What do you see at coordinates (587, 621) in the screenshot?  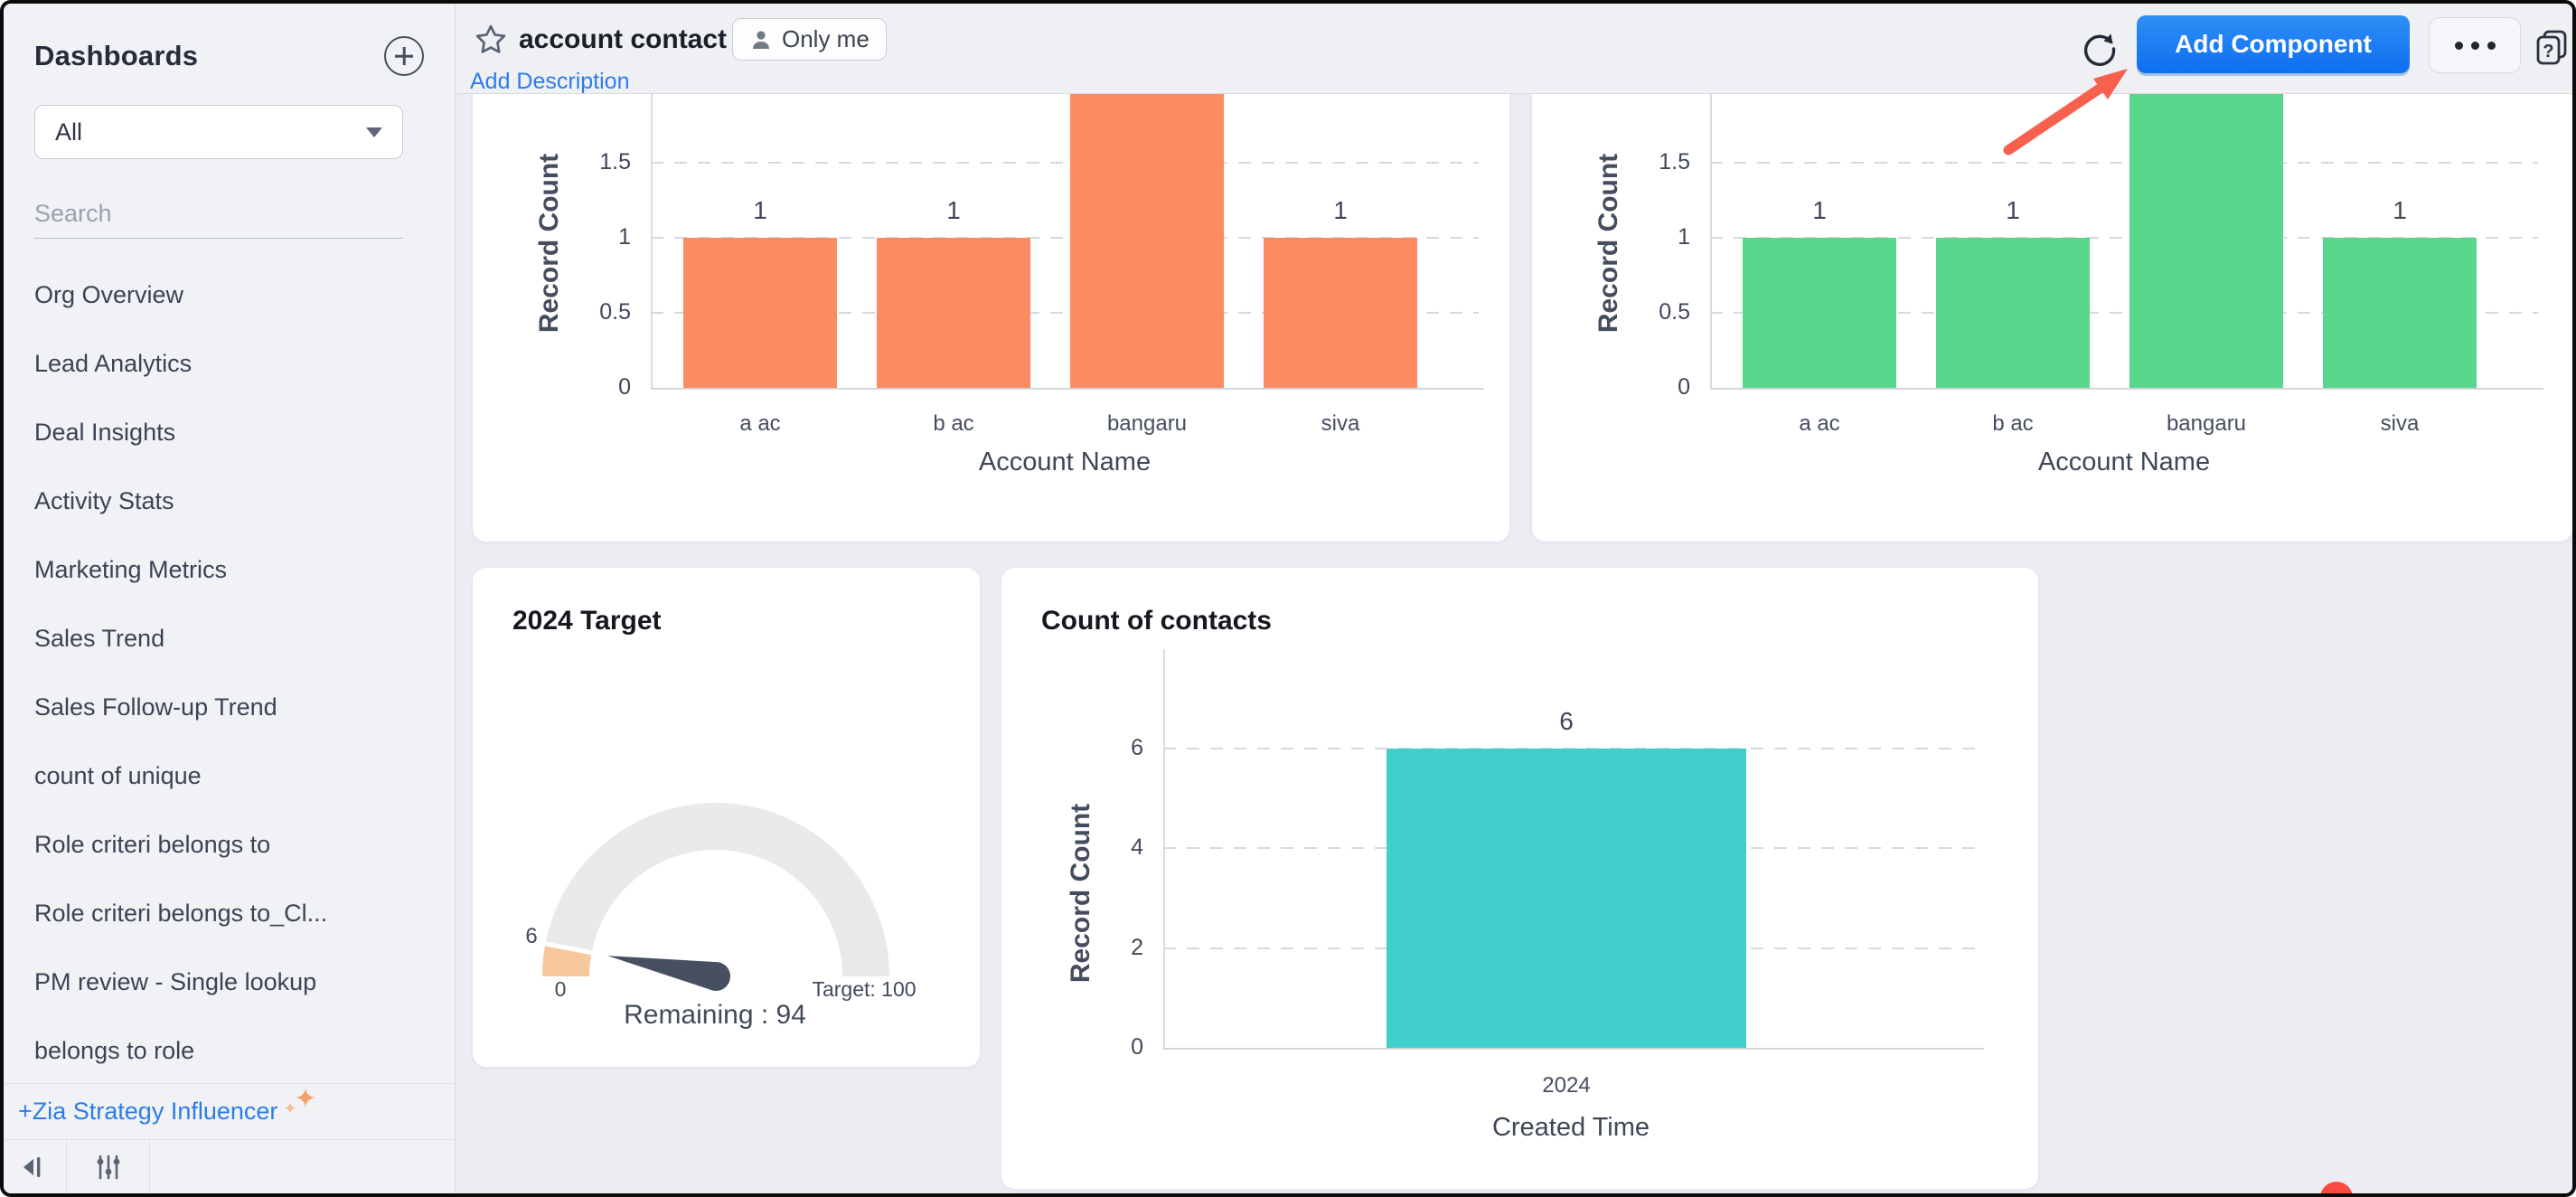 I see `gauge-title: 2024 Target` at bounding box center [587, 621].